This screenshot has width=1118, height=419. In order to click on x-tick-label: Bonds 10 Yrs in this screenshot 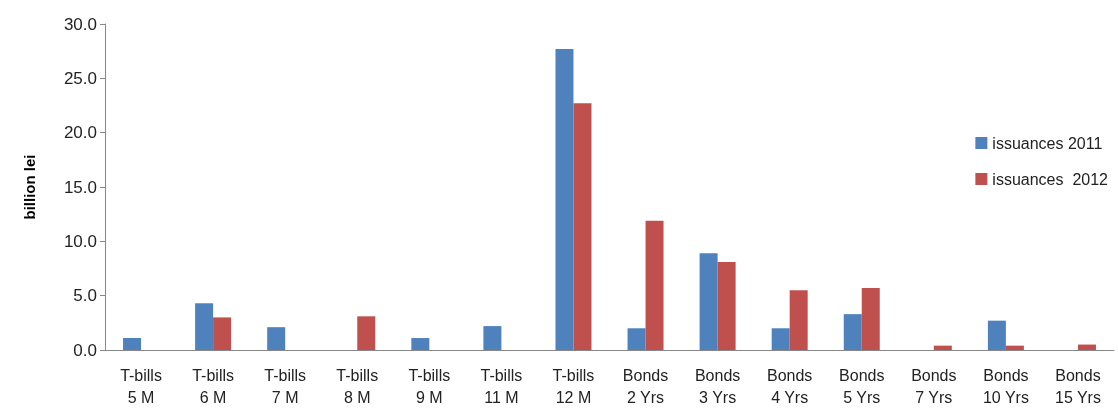, I will do `click(1005, 386)`.